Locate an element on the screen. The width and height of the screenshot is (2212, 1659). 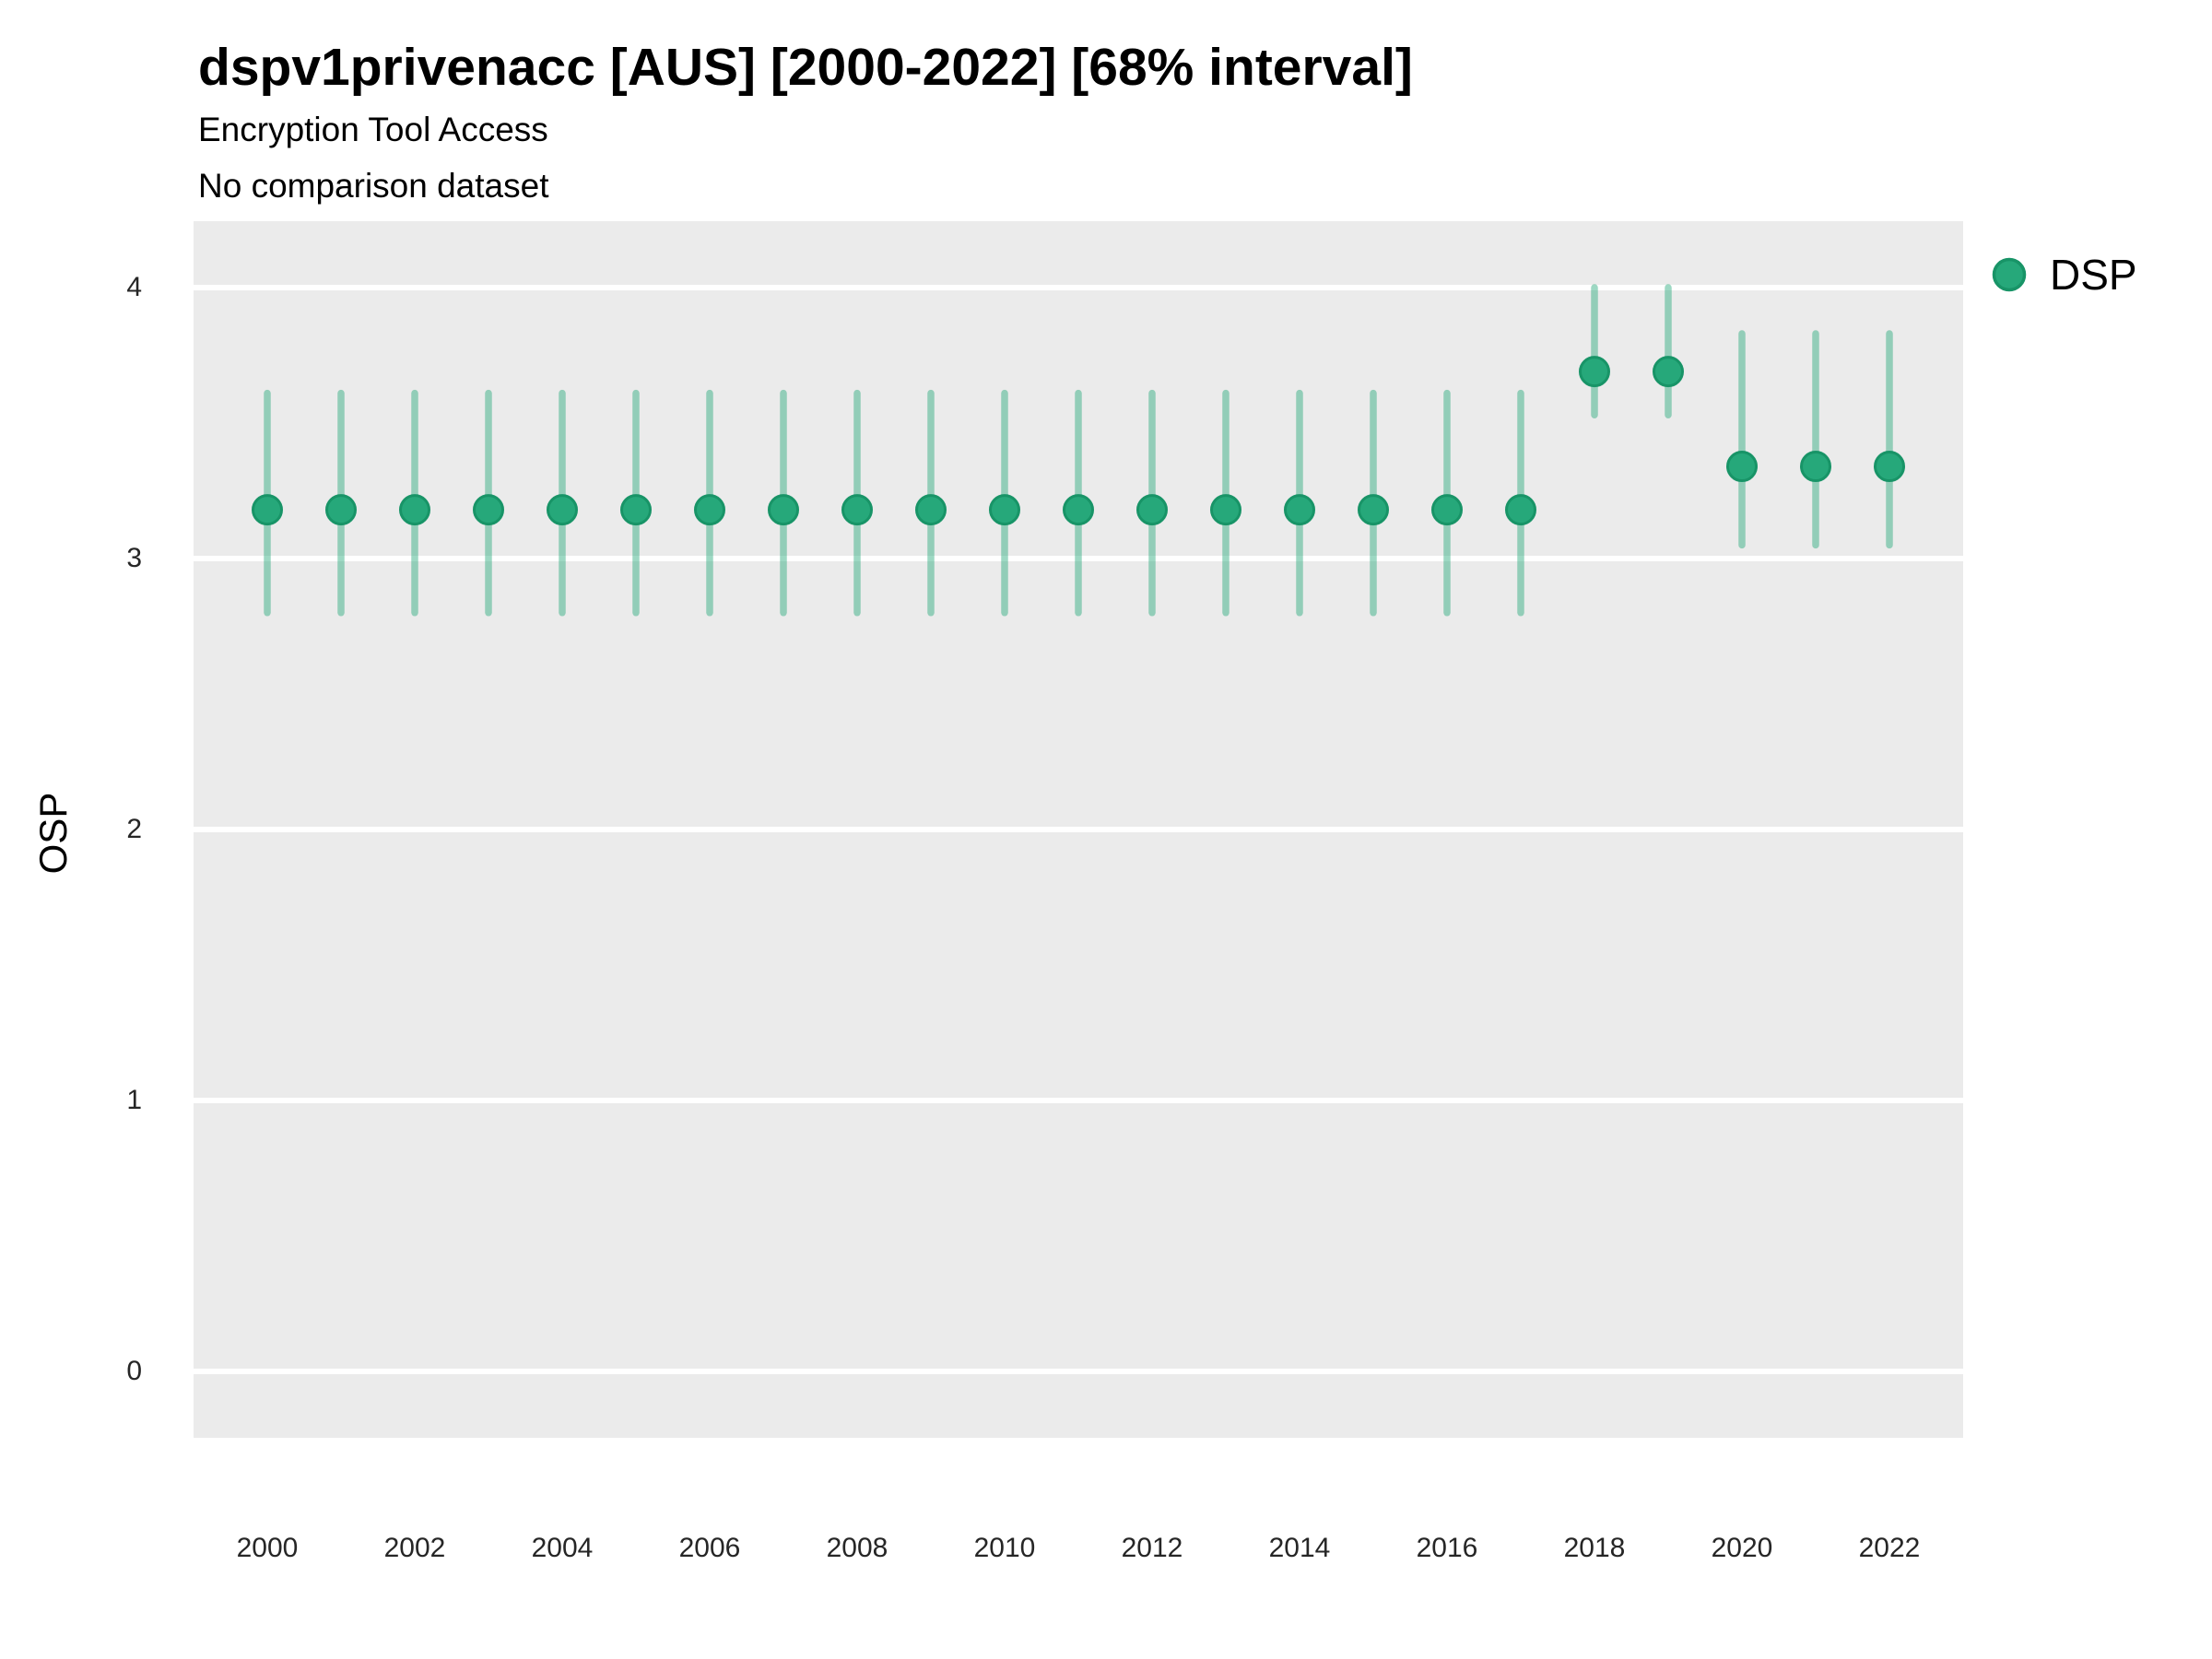
data-point-2014 is located at coordinates (1299, 510).